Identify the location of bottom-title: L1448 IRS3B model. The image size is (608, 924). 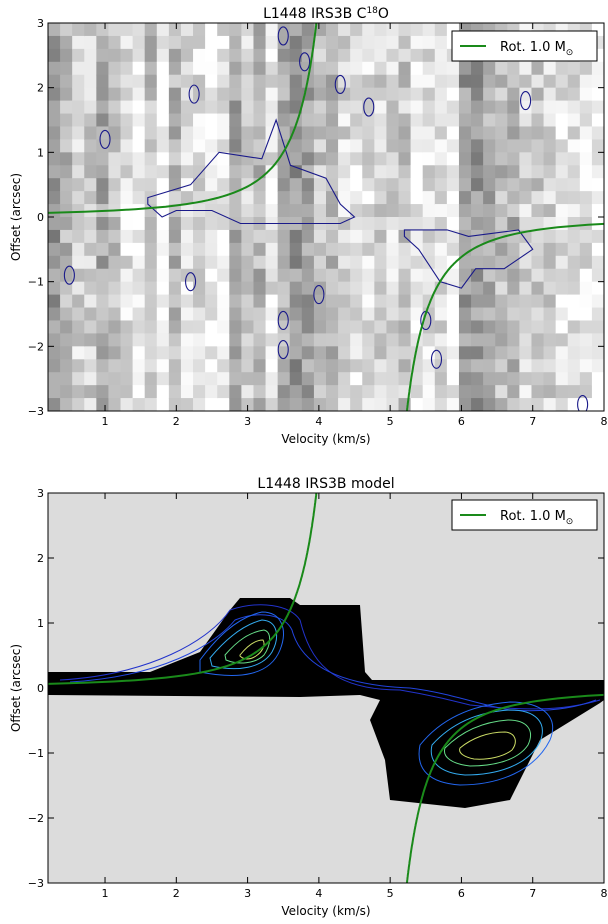
(325, 484).